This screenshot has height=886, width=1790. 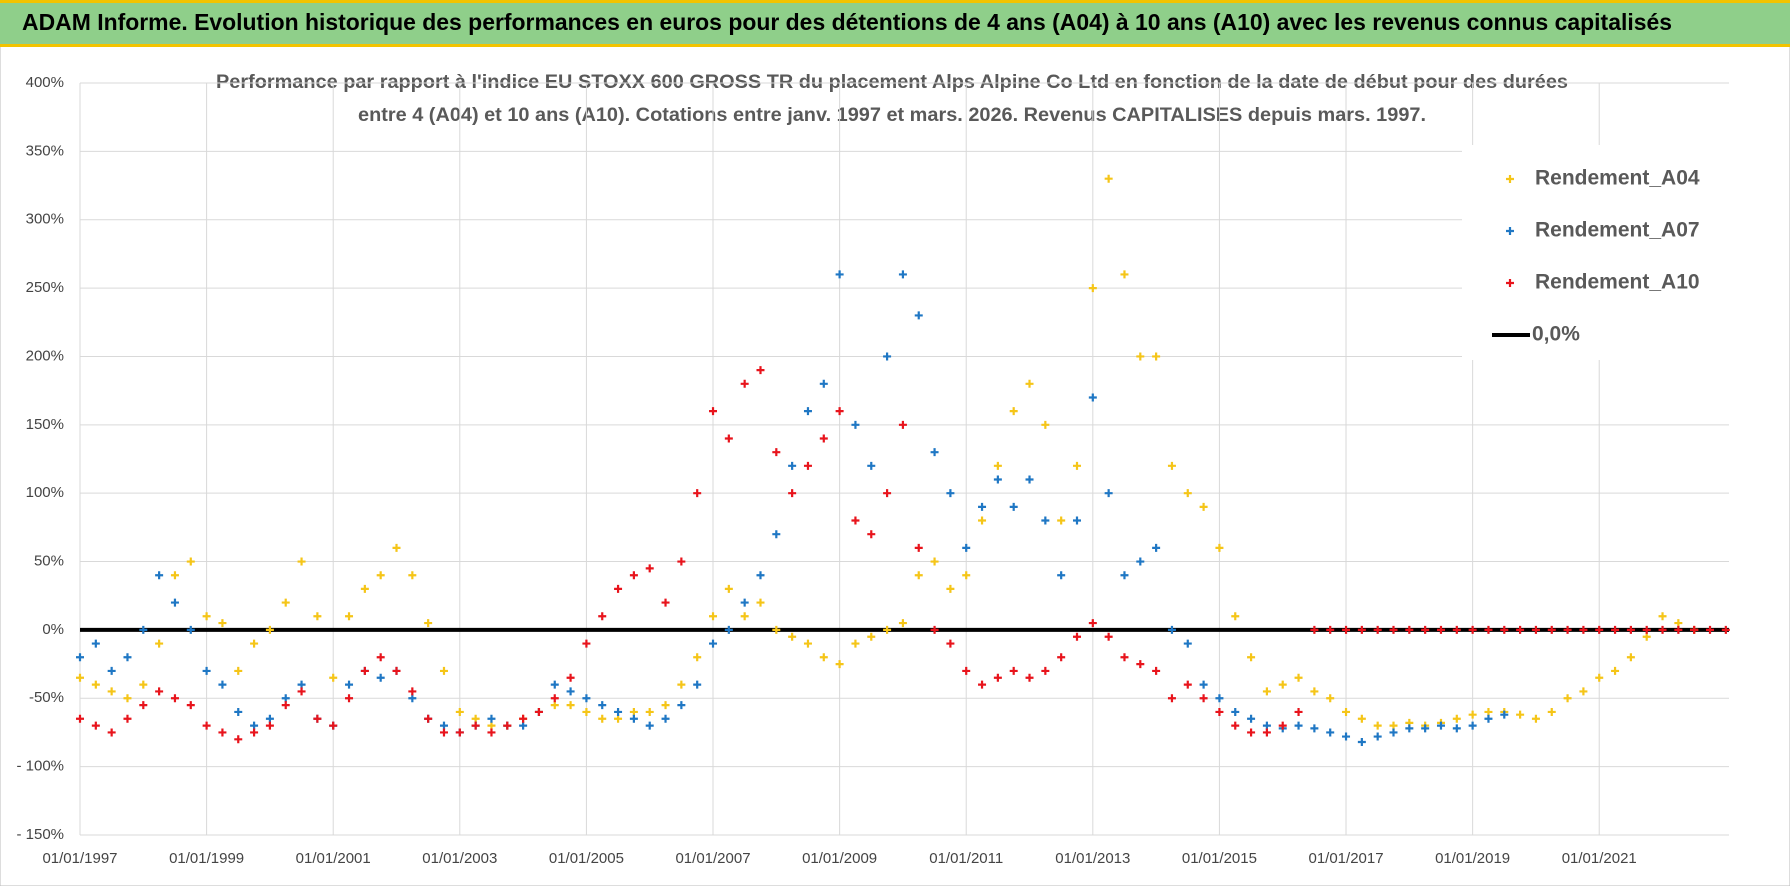 What do you see at coordinates (895, 23) in the screenshot?
I see `title-bar` at bounding box center [895, 23].